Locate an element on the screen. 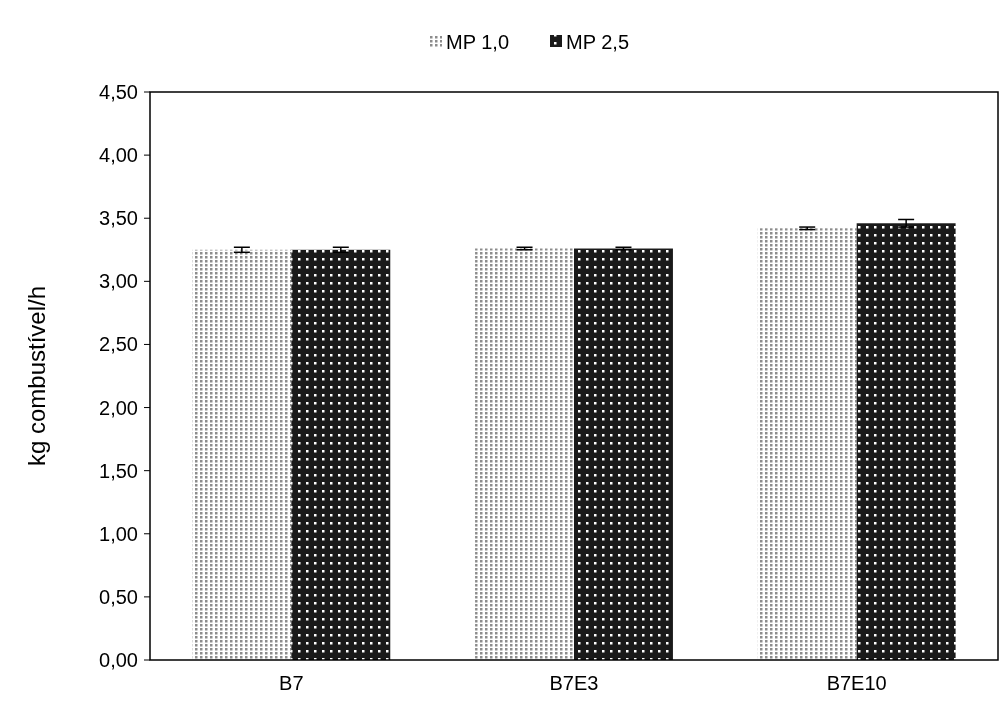  y-tick-label: 4,00 is located at coordinates (118, 155).